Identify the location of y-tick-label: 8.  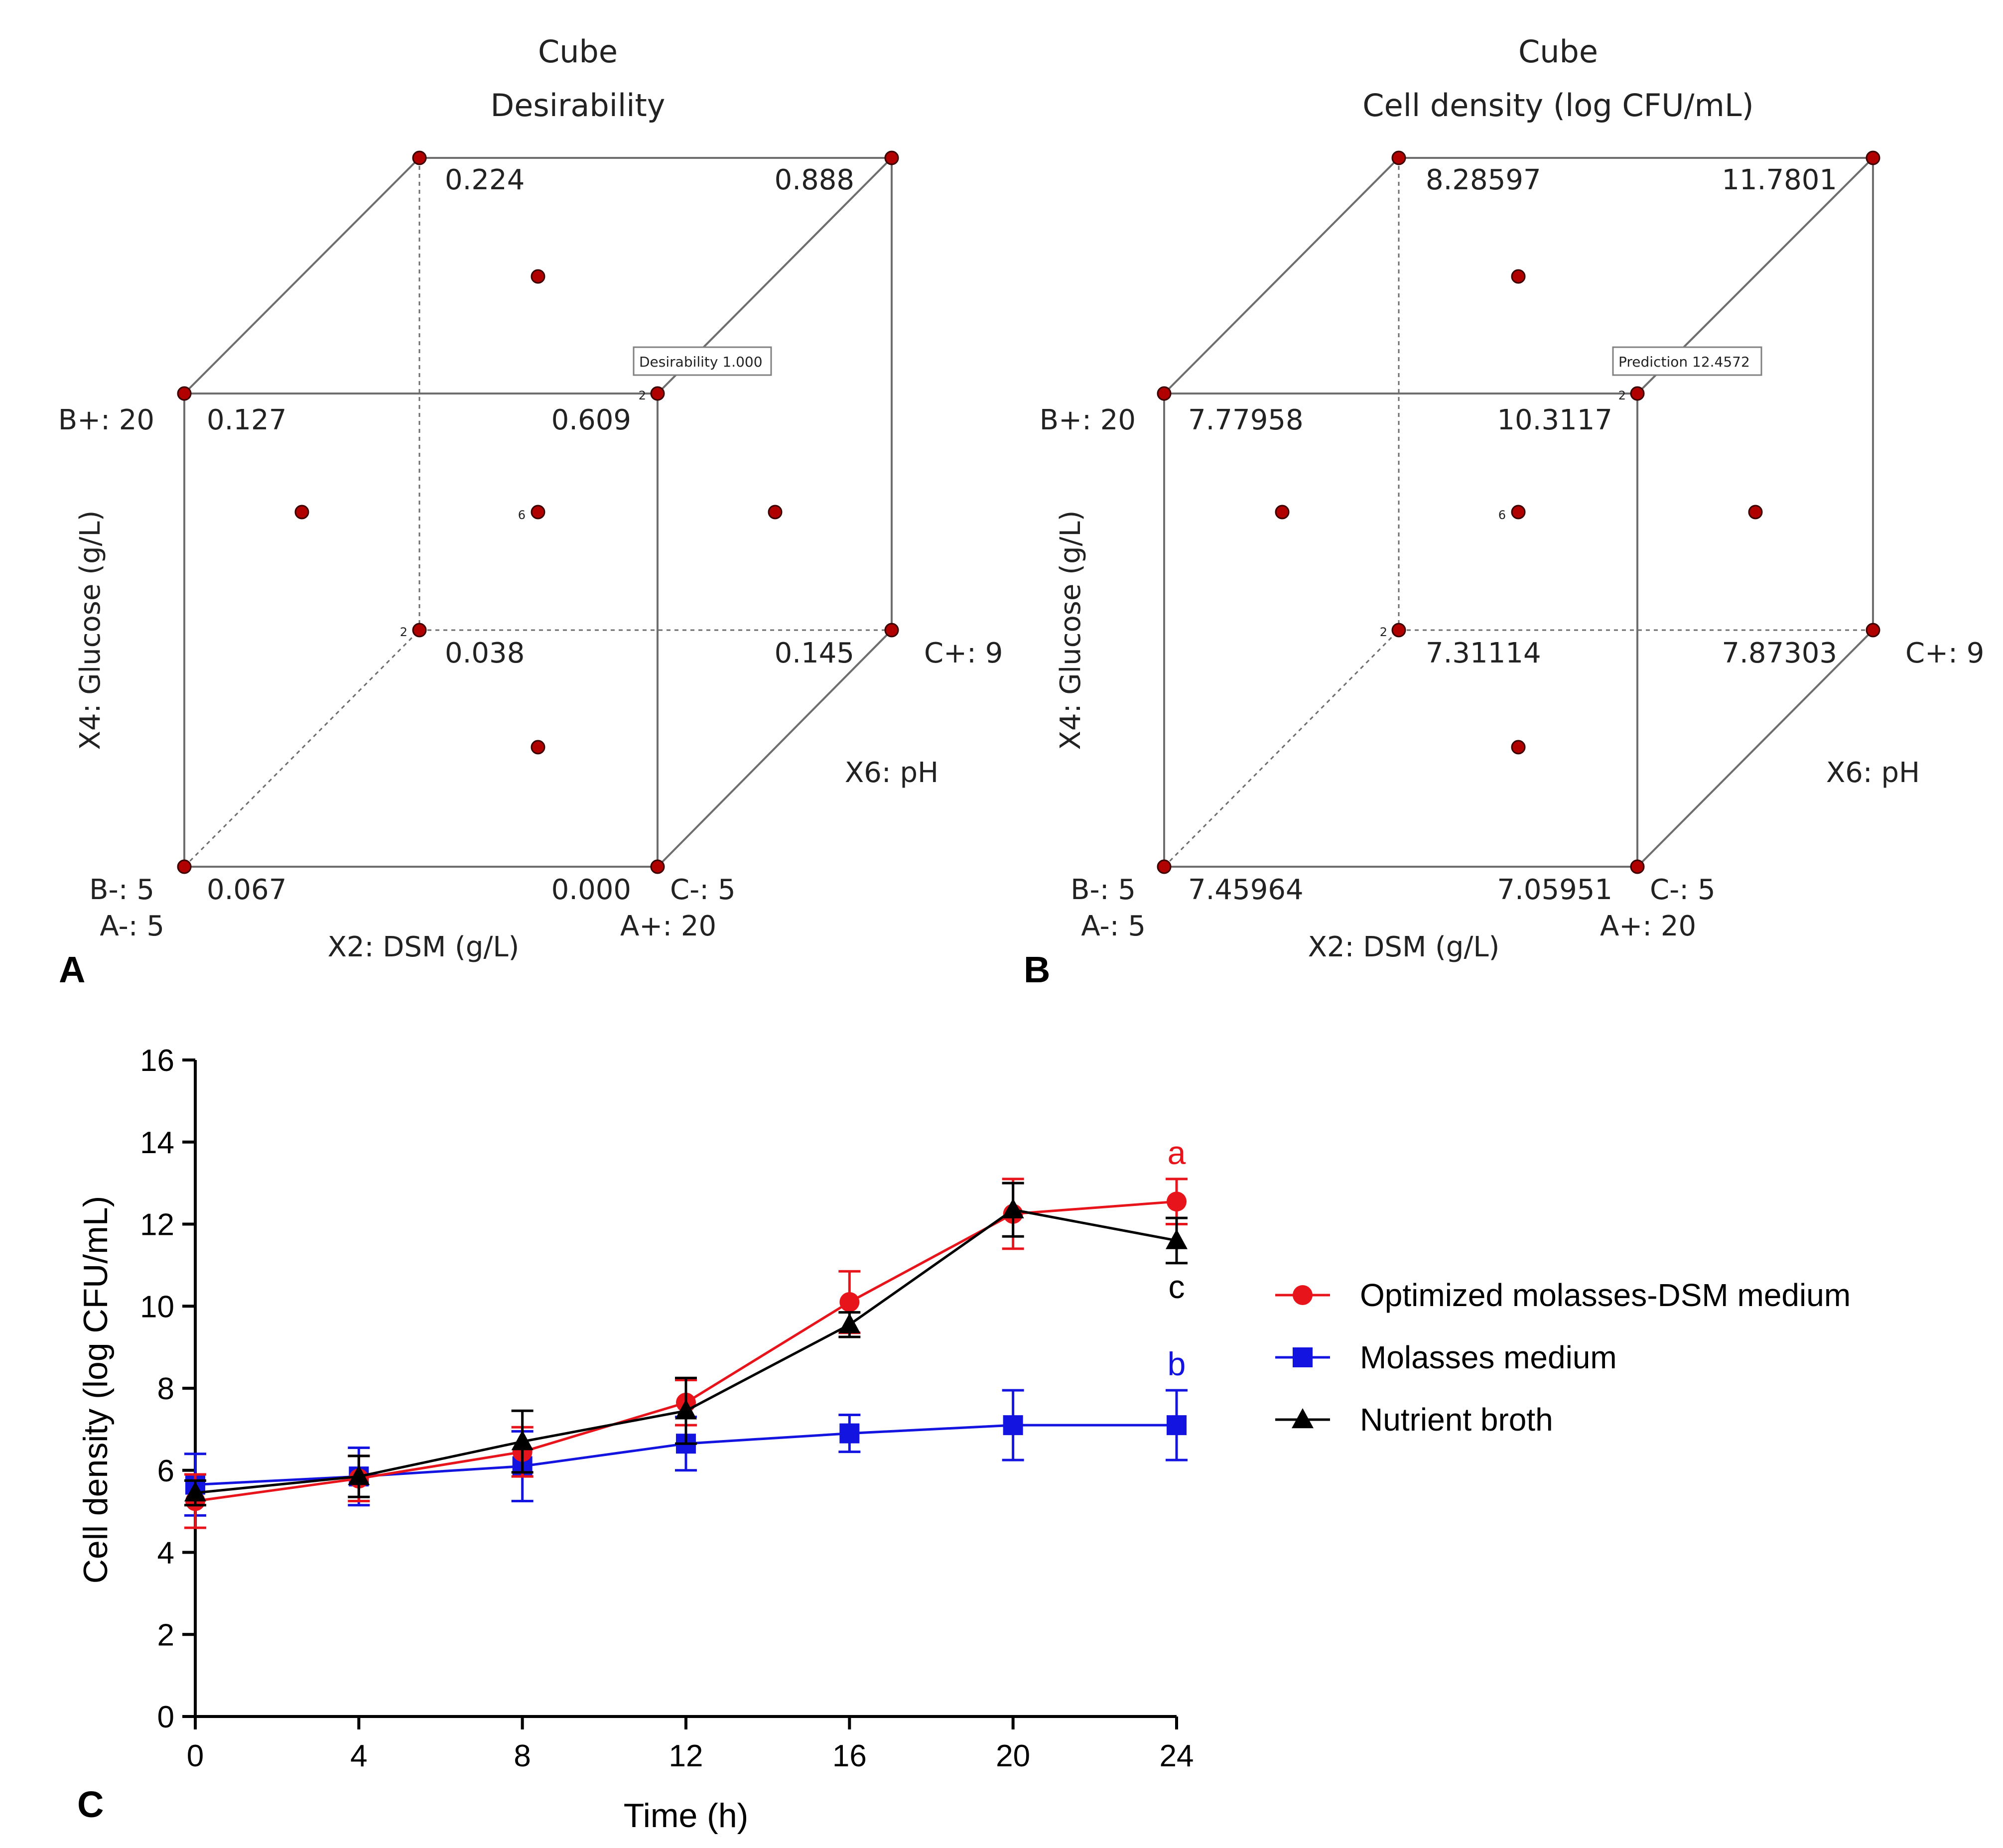
(165, 1389).